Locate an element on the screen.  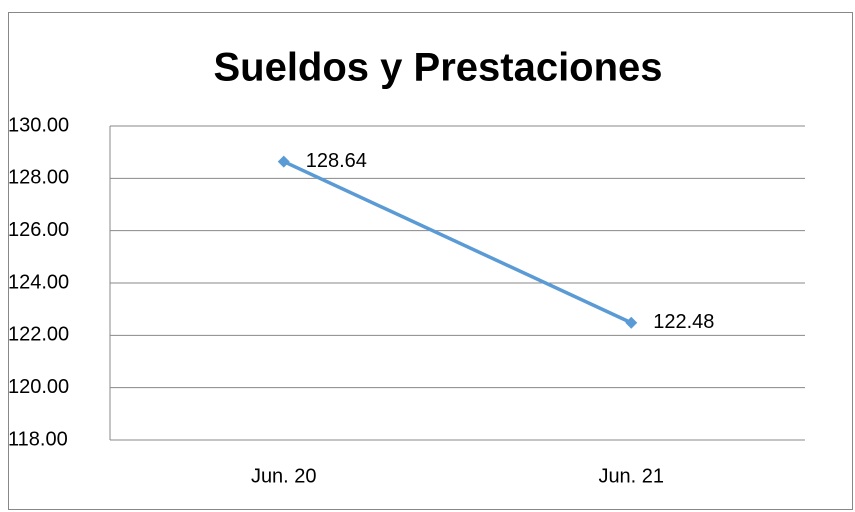
x-tick-label: Jun. 21 is located at coordinates (631, 476).